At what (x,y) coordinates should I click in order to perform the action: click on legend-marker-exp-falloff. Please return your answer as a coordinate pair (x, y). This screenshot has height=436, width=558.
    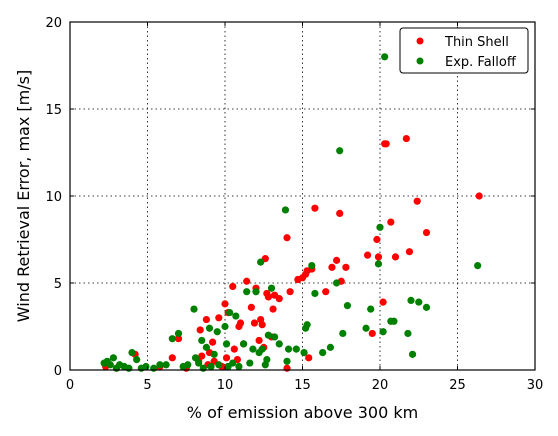
    Looking at the image, I should click on (420, 61).